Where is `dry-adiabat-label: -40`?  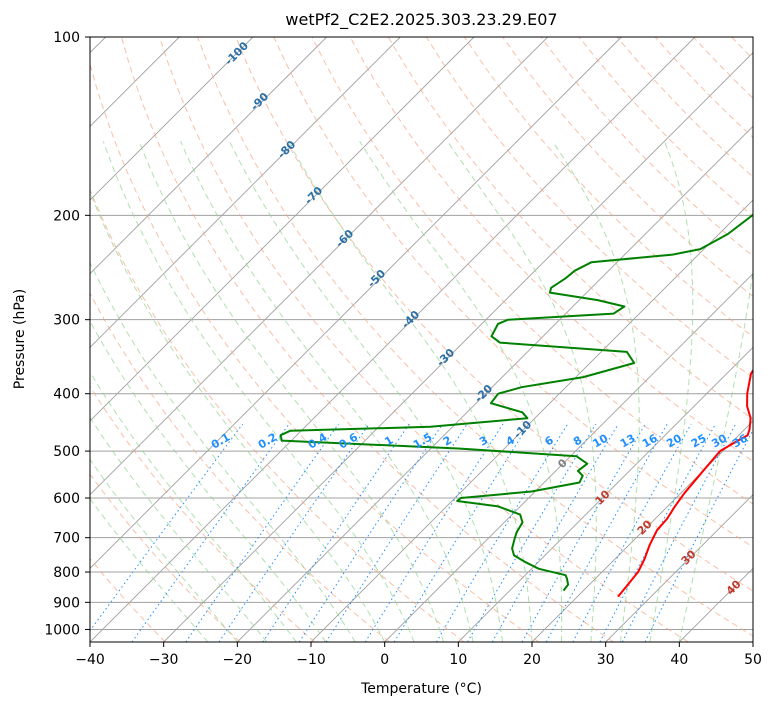
dry-adiabat-label: -40 is located at coordinates (410, 319).